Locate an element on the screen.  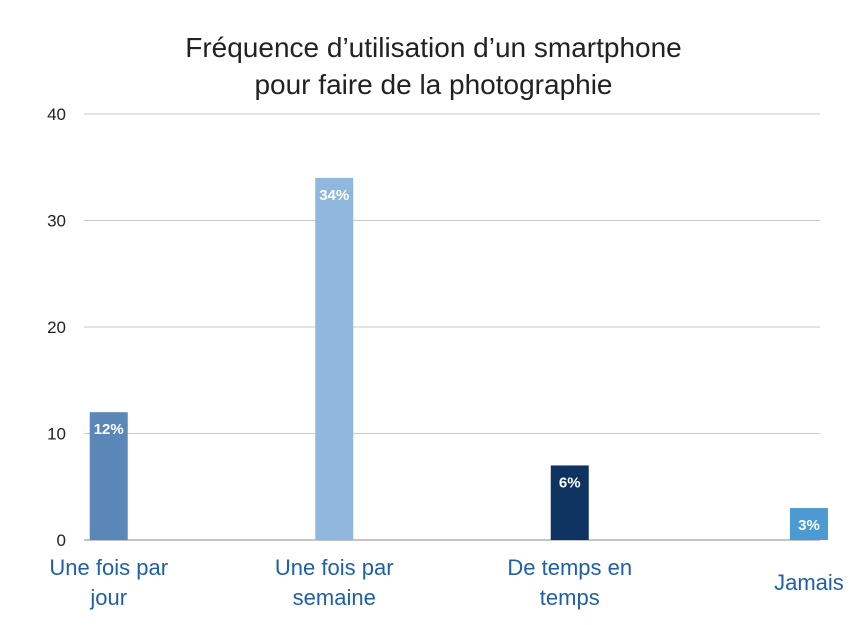
y-tick-label: 30 is located at coordinates (56, 221).